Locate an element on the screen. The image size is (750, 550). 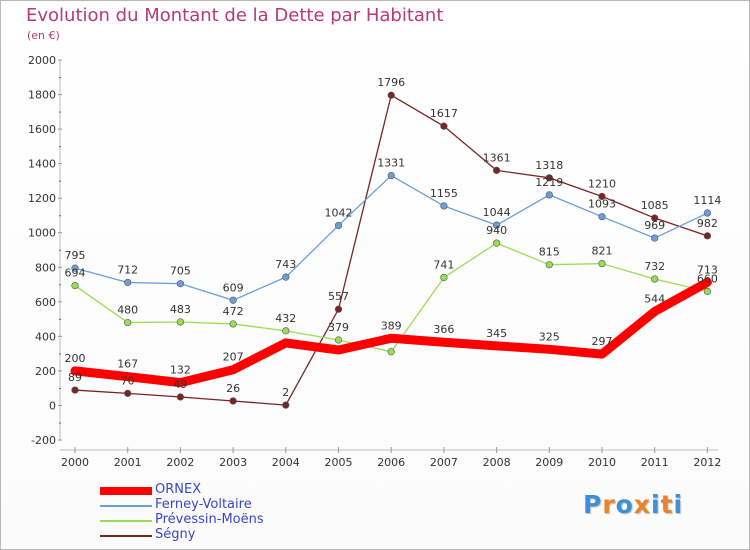
logo-letter: r is located at coordinates (609, 504).